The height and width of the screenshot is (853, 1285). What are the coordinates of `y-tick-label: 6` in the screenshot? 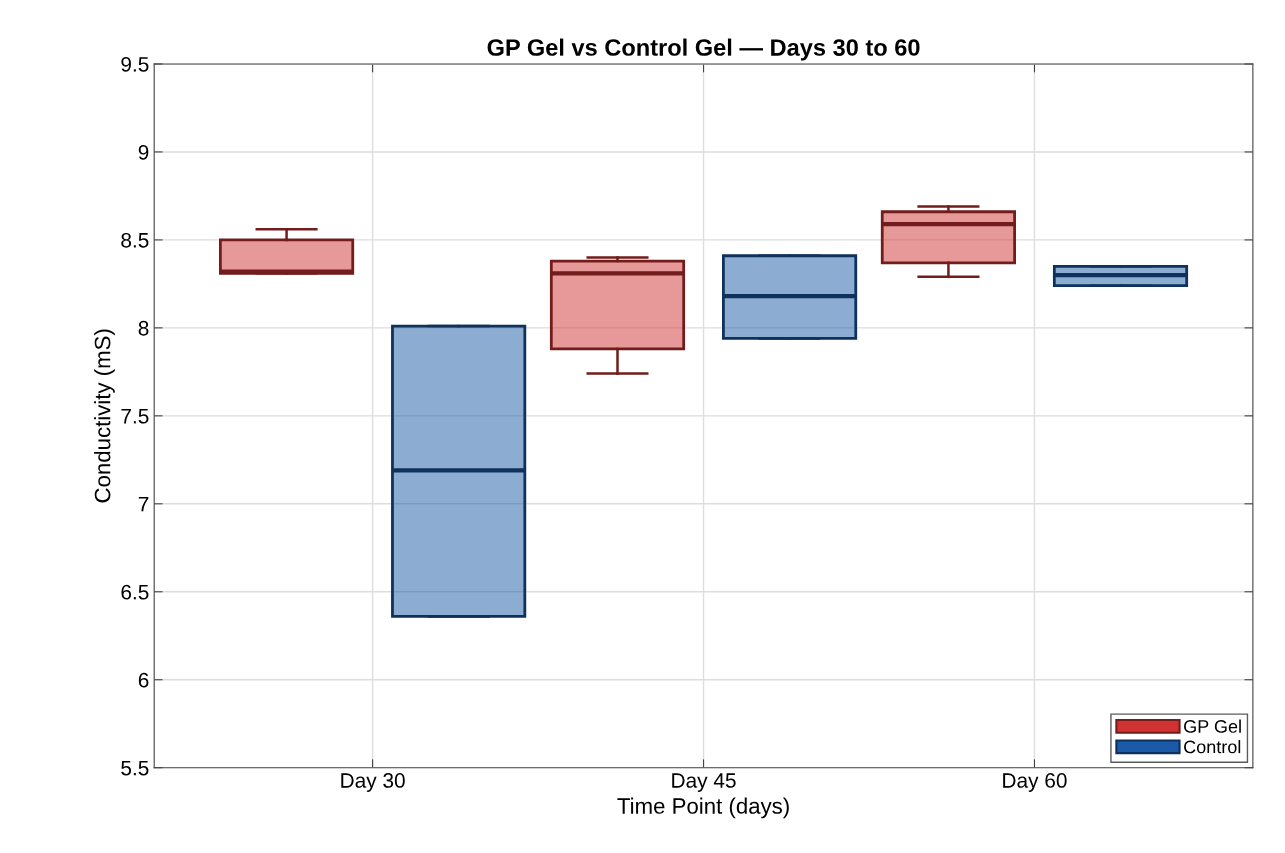 It's located at (143, 680).